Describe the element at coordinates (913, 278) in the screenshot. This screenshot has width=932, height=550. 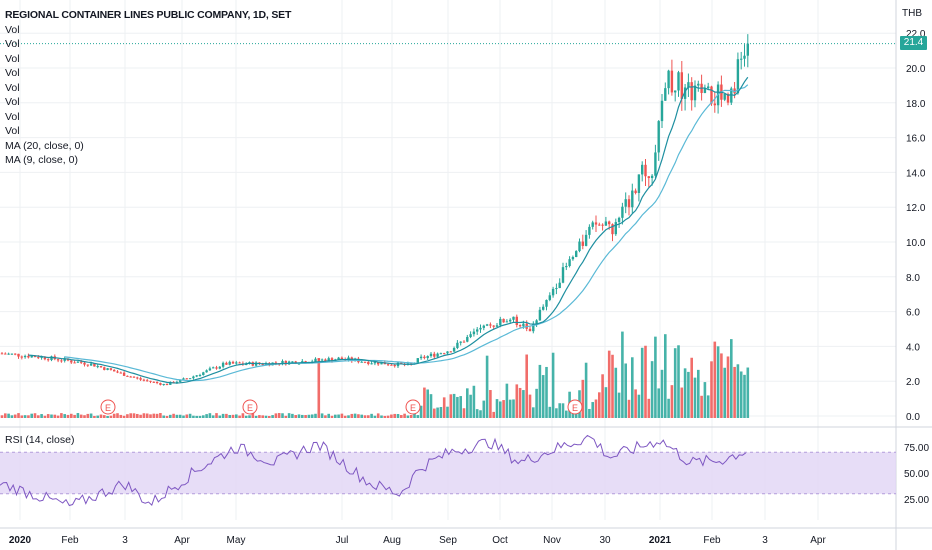
I see `price-tick: 8.0` at that location.